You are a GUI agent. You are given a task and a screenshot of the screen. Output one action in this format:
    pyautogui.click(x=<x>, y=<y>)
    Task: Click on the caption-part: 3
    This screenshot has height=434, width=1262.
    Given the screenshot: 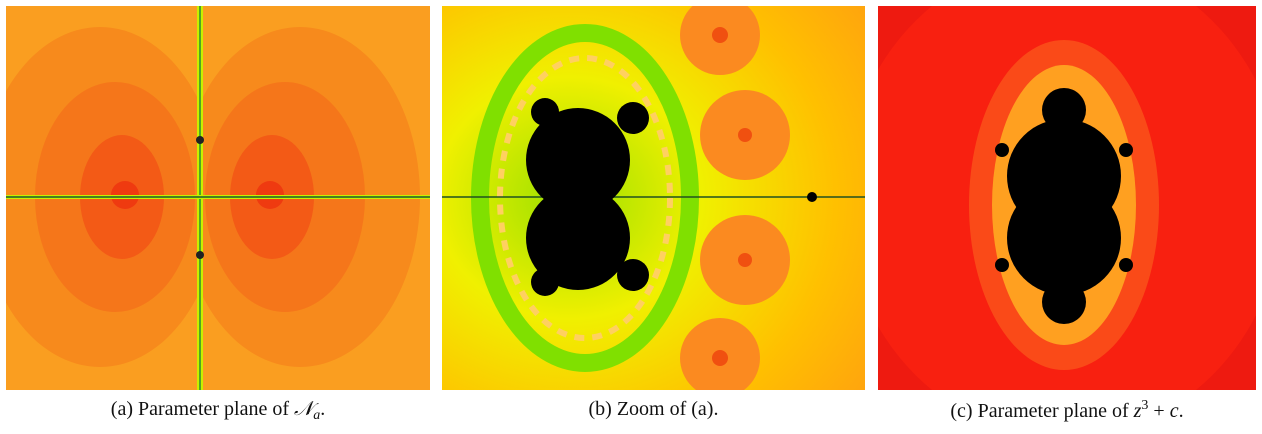 What is the action you would take?
    pyautogui.click(x=1145, y=405)
    